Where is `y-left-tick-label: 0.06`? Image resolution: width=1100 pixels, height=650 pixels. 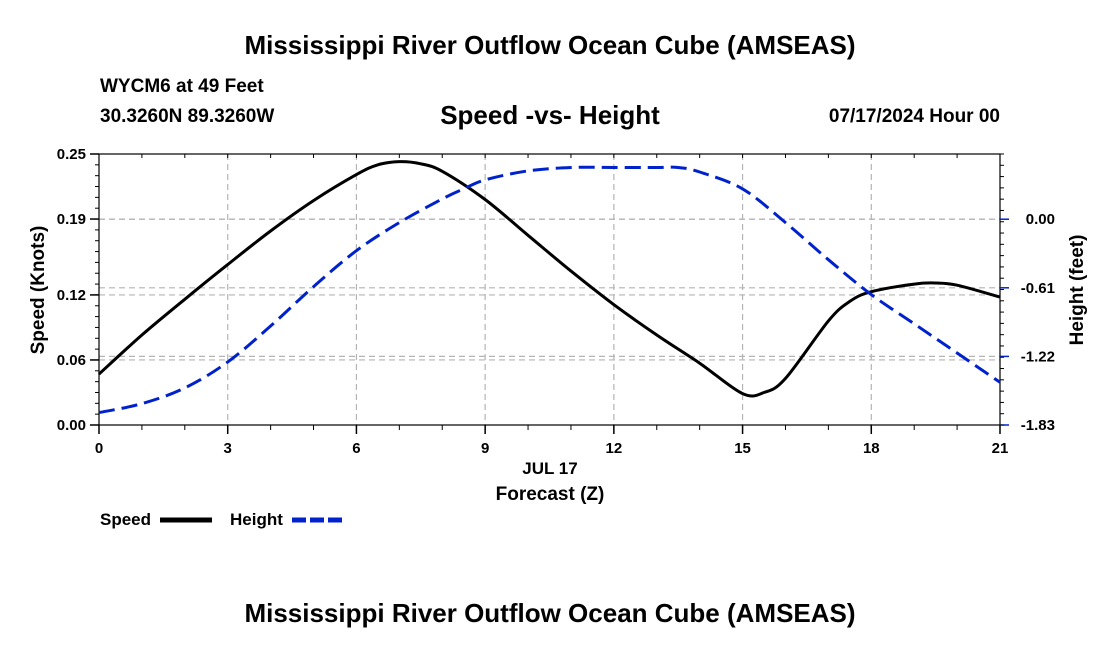 y-left-tick-label: 0.06 is located at coordinates (71, 360).